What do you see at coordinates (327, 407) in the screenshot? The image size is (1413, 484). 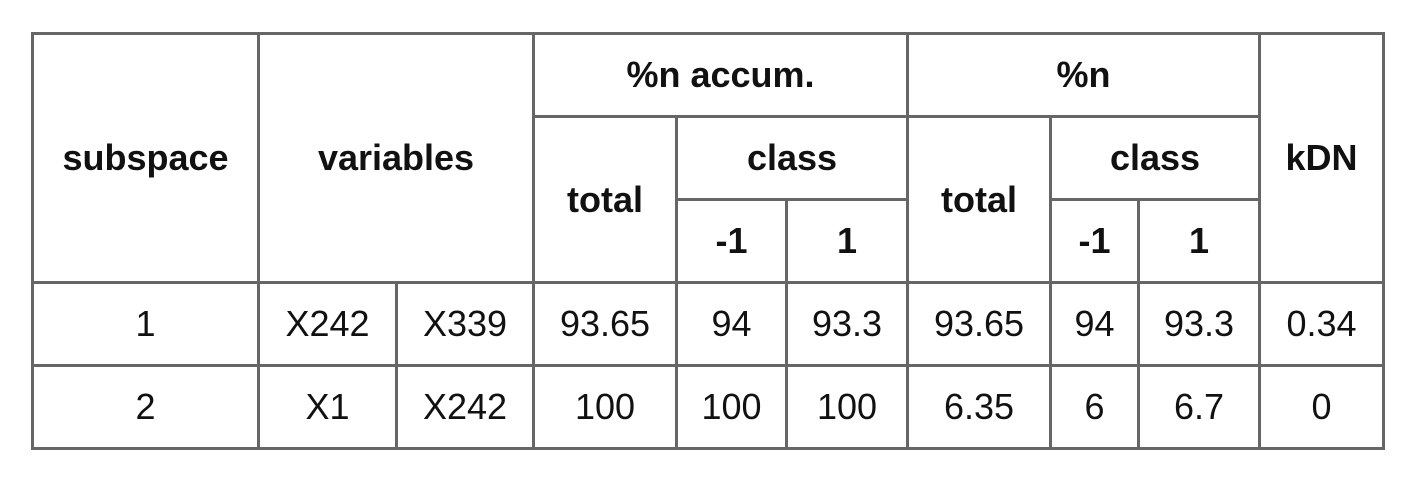 I see `cell-var1: X1` at bounding box center [327, 407].